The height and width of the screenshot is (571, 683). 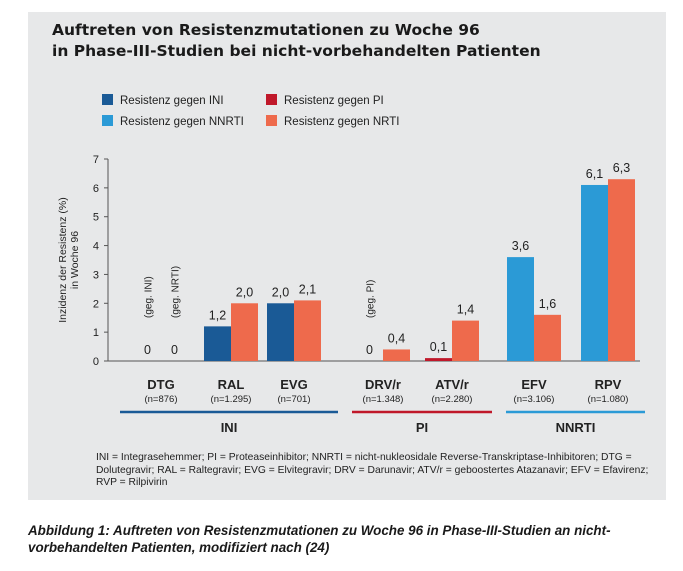 What do you see at coordinates (465, 310) in the screenshot?
I see `data-label: 1,4` at bounding box center [465, 310].